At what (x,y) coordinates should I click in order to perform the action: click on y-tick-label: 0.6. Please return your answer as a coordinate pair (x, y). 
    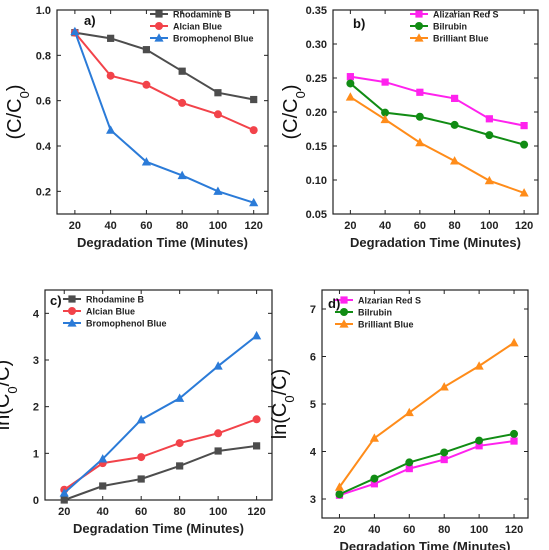
    Looking at the image, I should click on (43, 102).